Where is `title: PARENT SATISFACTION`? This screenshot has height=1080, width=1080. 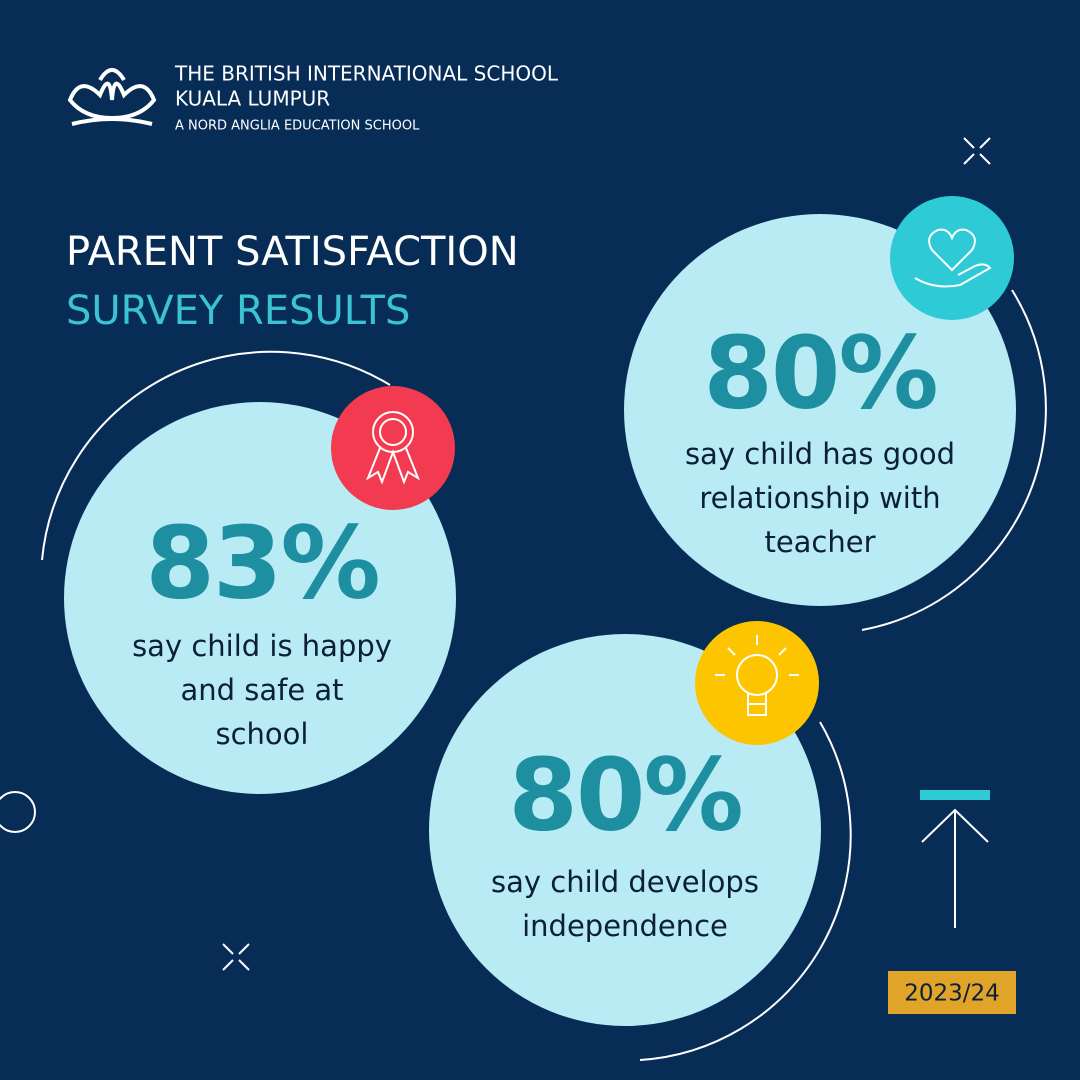
title: PARENT SATISFACTION is located at coordinates (292, 252).